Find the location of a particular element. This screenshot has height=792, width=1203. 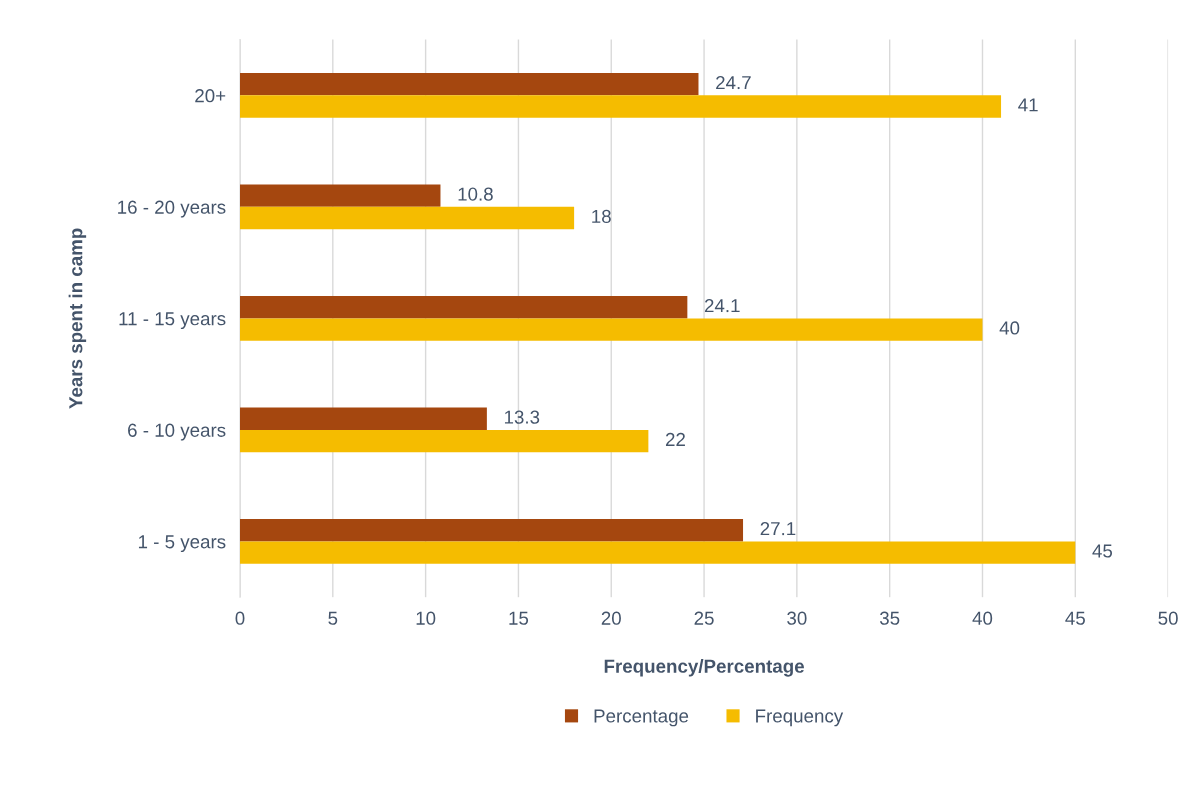

x-tick-label: 5 is located at coordinates (333, 618).